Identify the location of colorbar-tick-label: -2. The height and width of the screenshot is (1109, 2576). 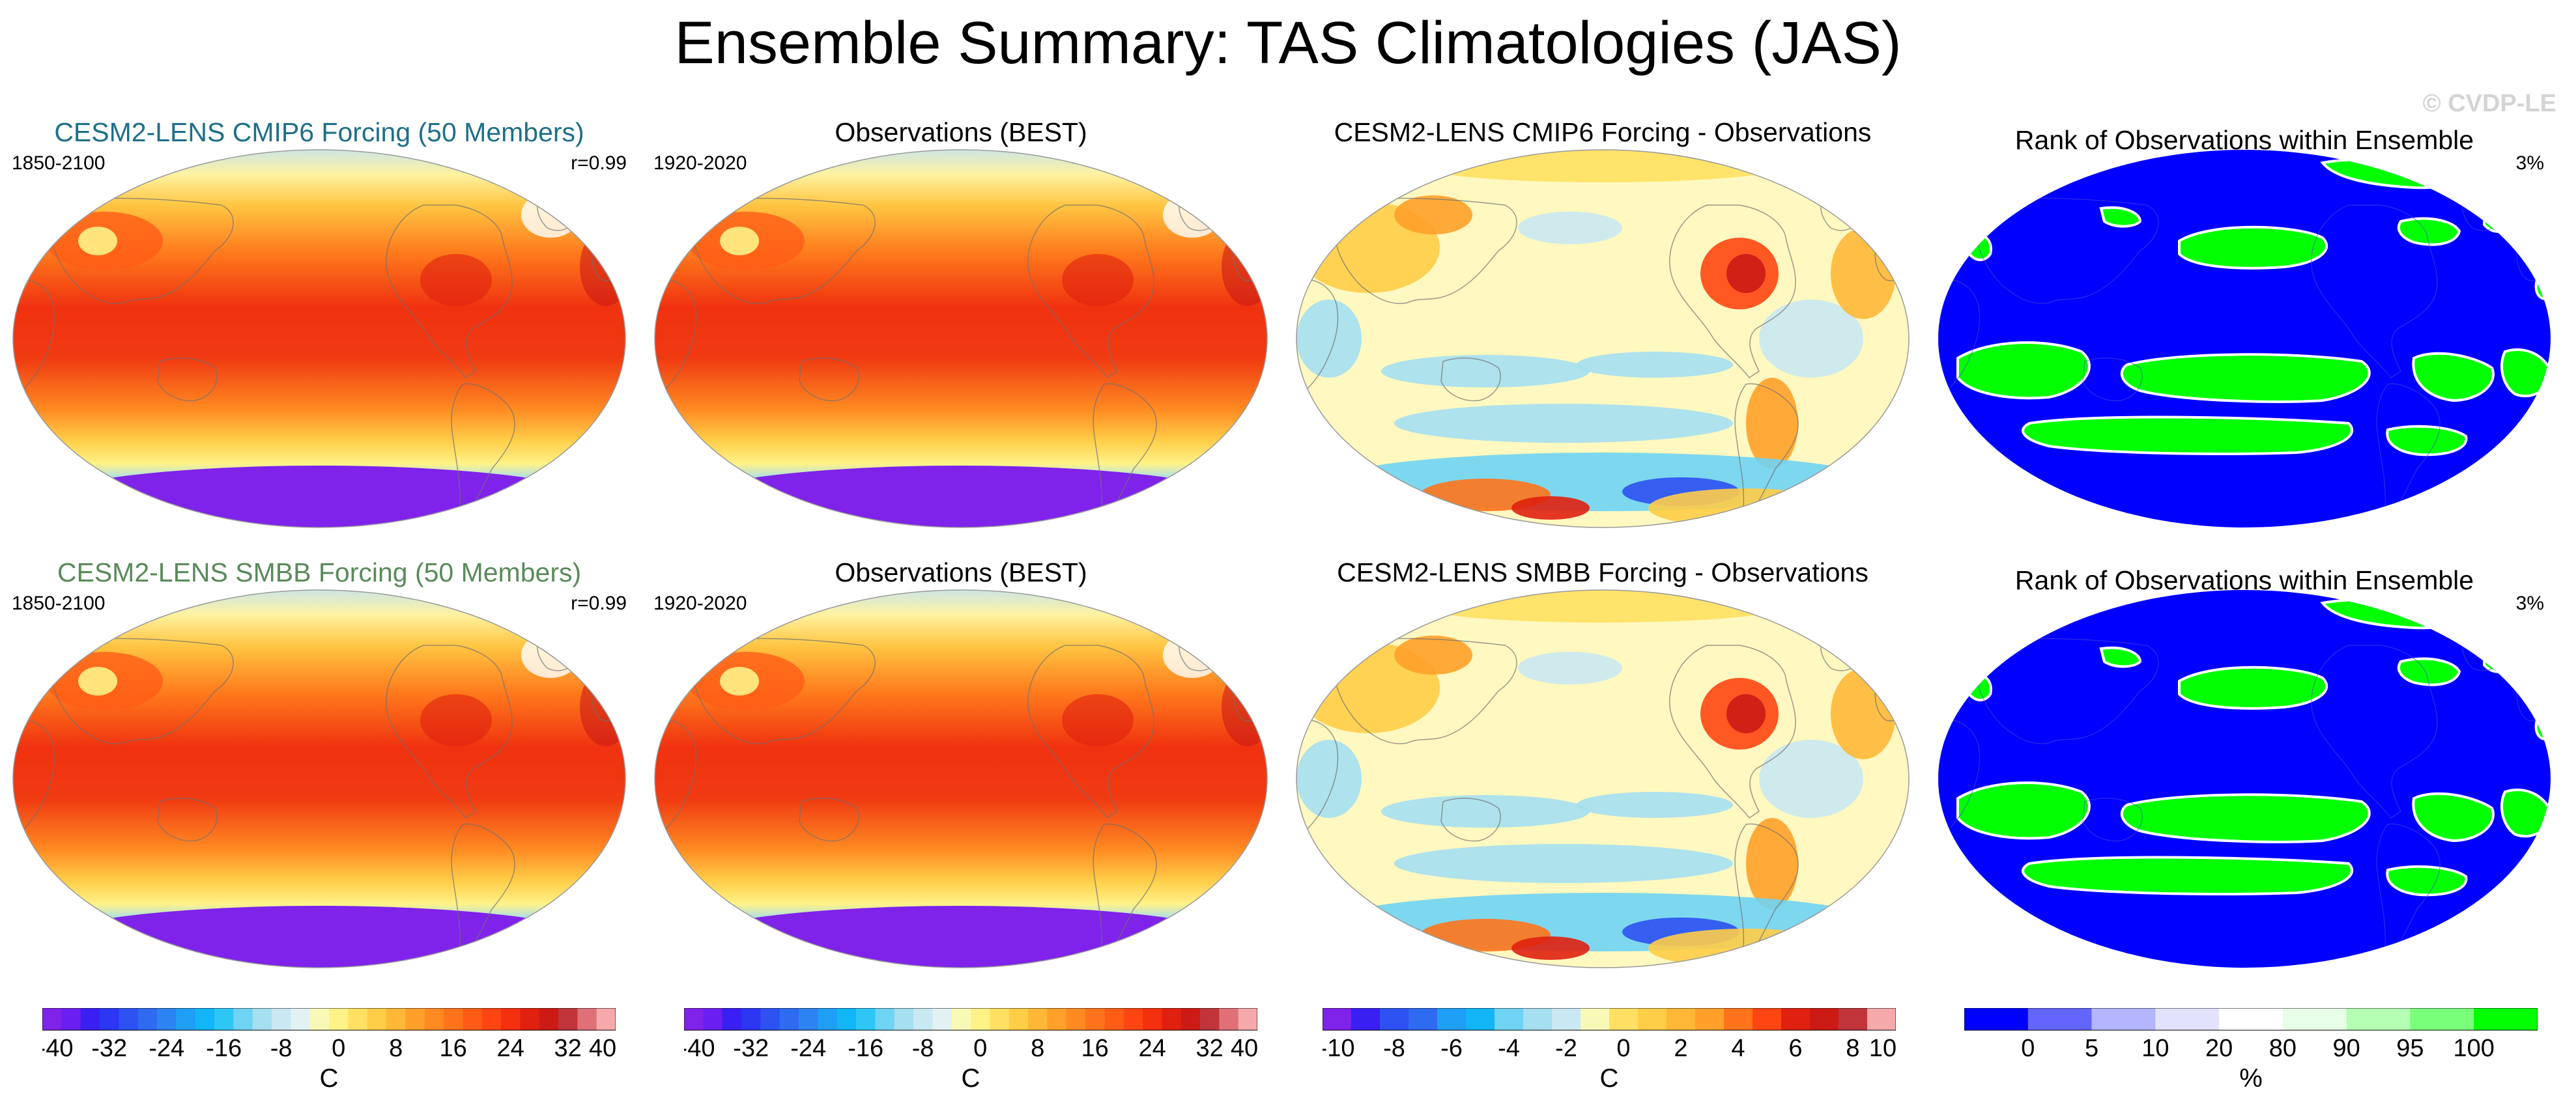
(1566, 1047).